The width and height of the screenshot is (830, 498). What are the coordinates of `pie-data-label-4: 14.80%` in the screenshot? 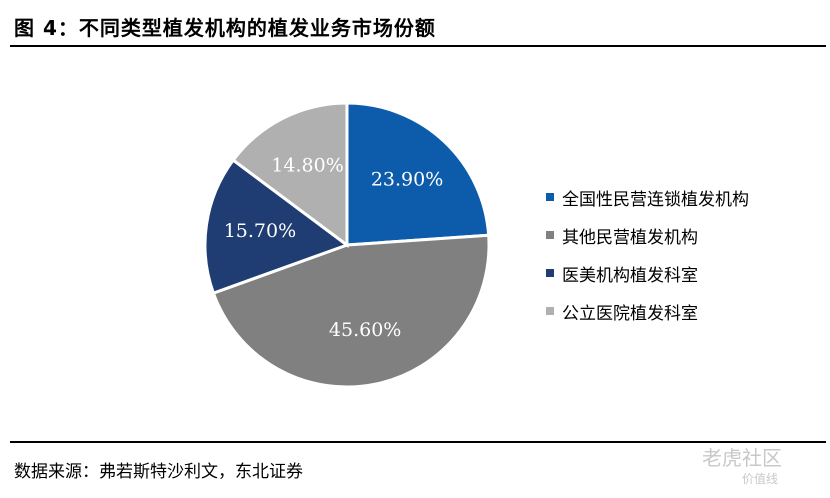 It's located at (307, 165).